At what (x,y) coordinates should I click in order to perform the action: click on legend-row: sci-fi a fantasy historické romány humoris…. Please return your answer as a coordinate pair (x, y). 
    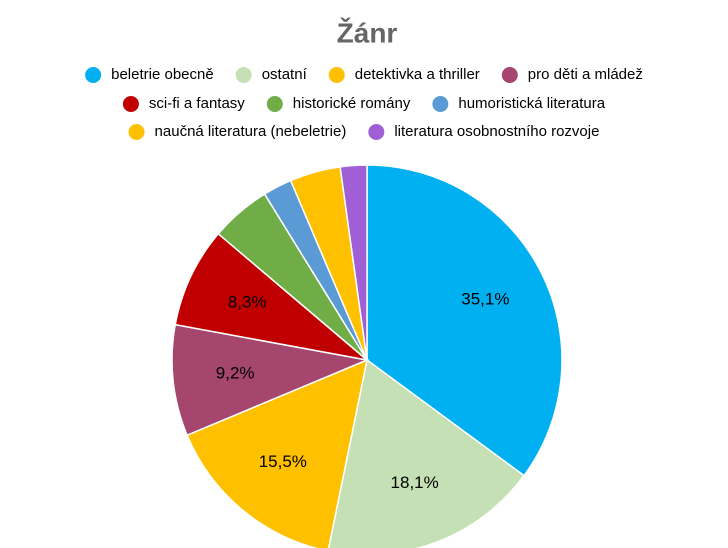
    Looking at the image, I should click on (364, 103).